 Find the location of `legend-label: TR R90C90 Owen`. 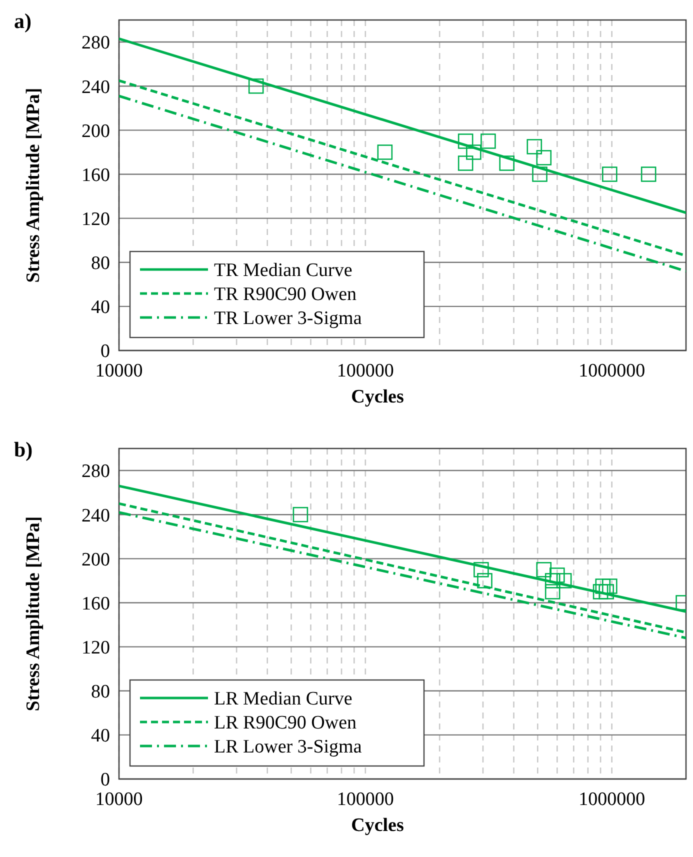

legend-label: TR R90C90 Owen is located at coordinates (285, 295).